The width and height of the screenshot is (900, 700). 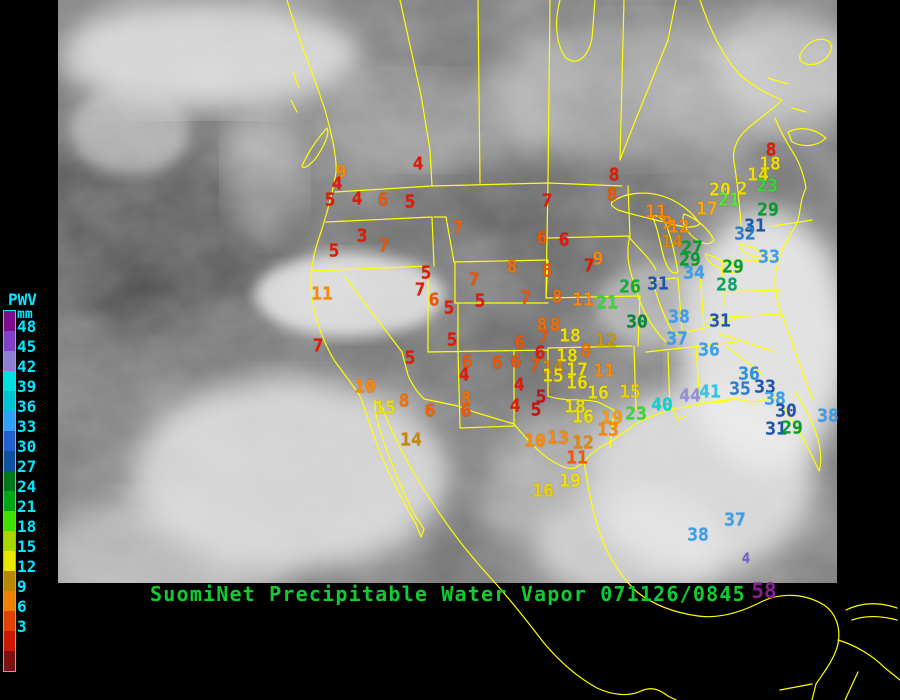 What do you see at coordinates (690, 396) in the screenshot?
I see `station-value: 44` at bounding box center [690, 396].